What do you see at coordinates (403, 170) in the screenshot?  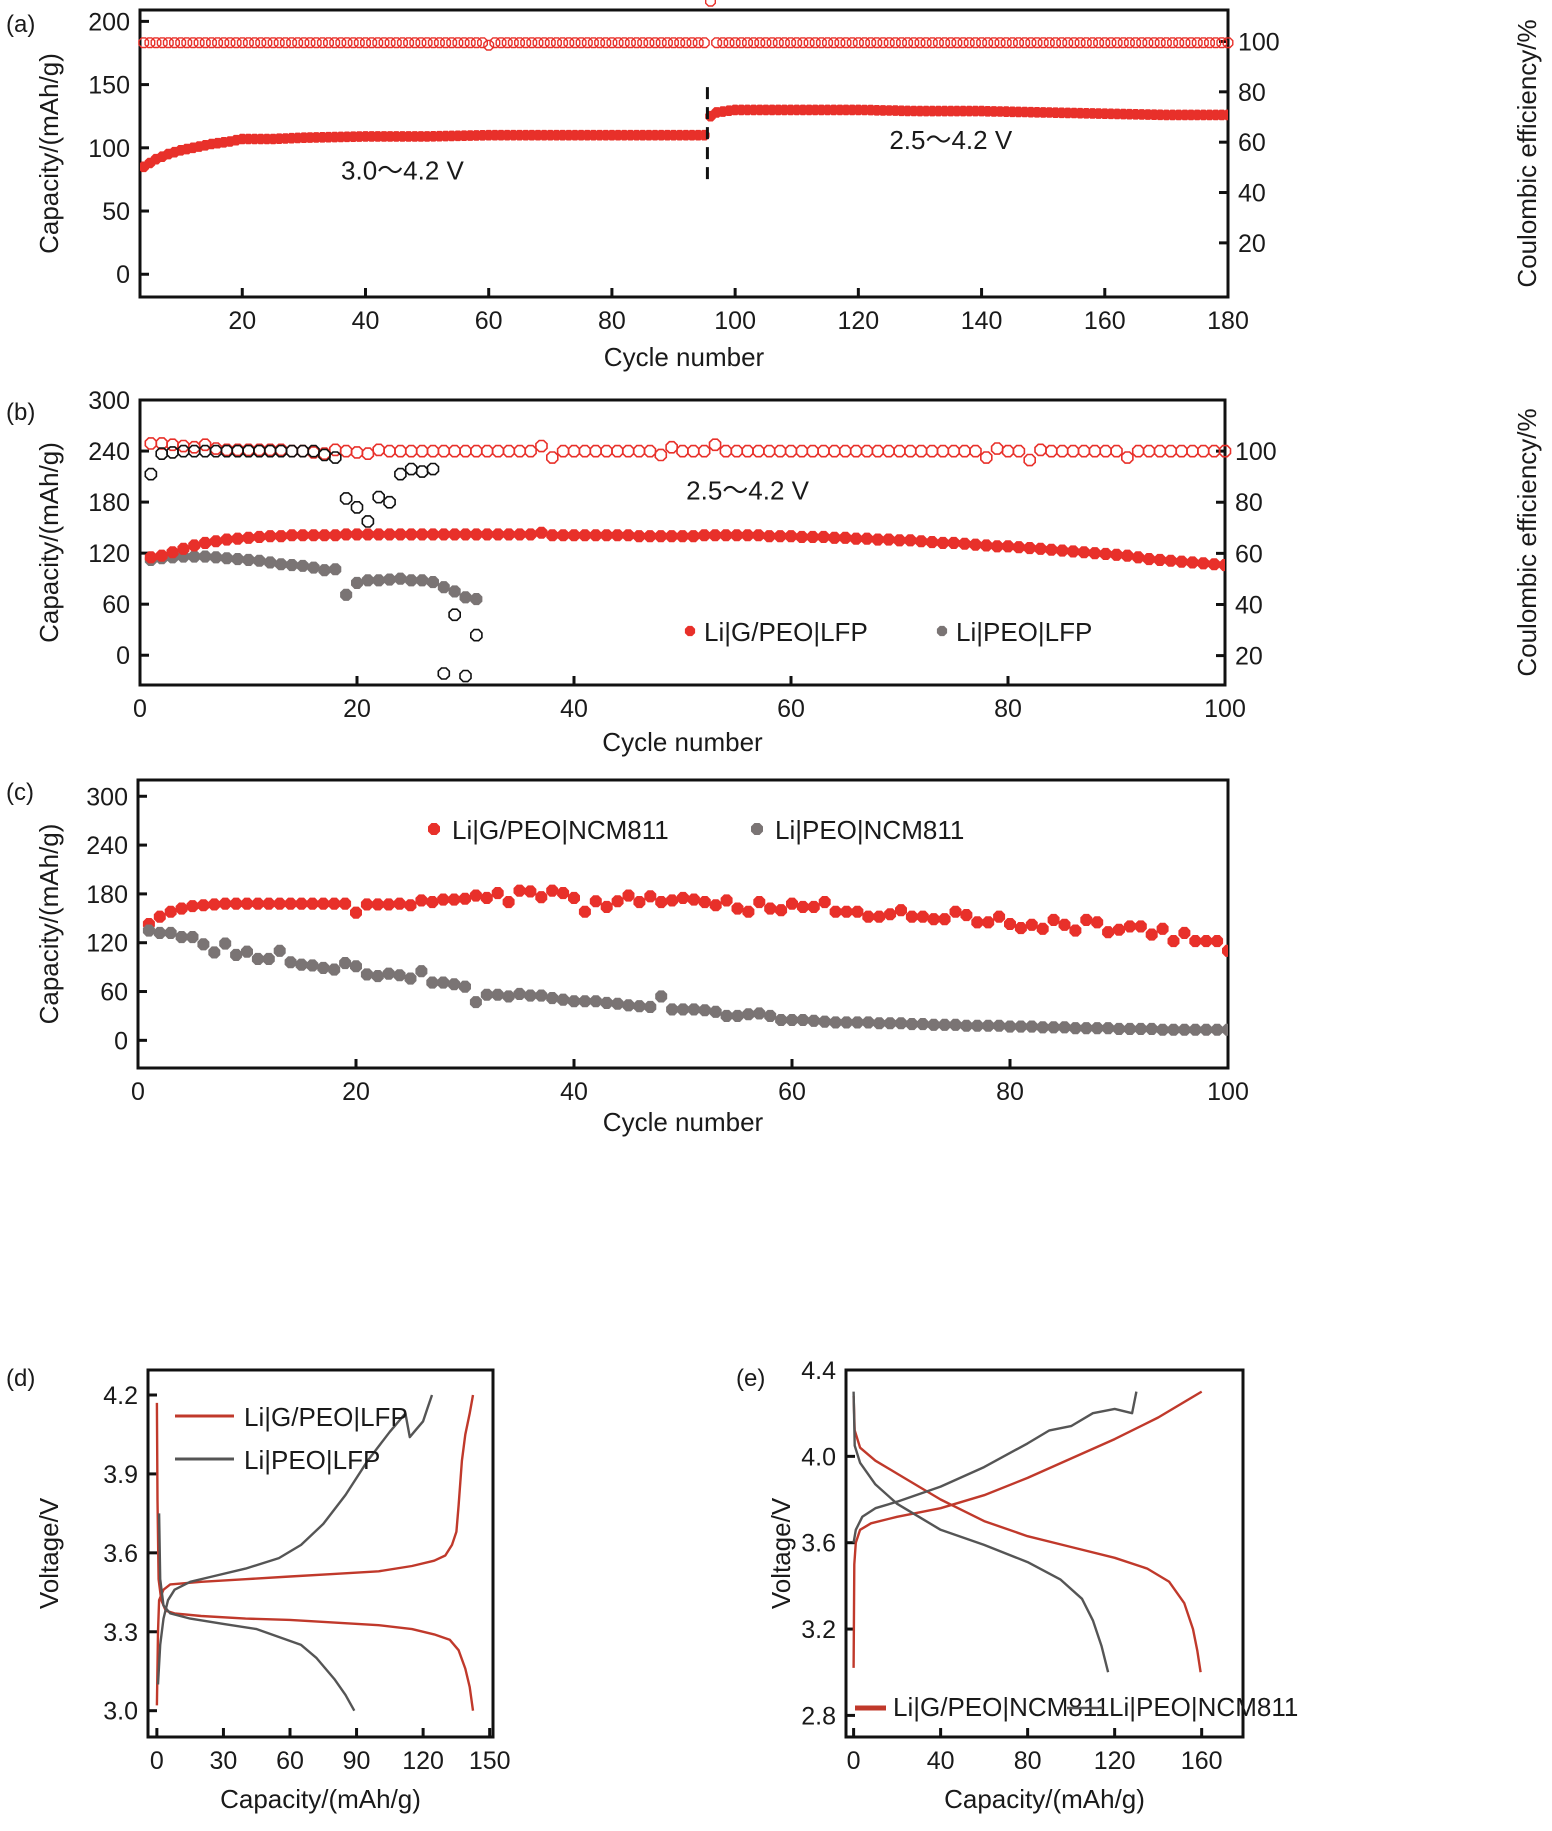 I see `voltage-window-annotation: 3.0～4.2 V` at bounding box center [403, 170].